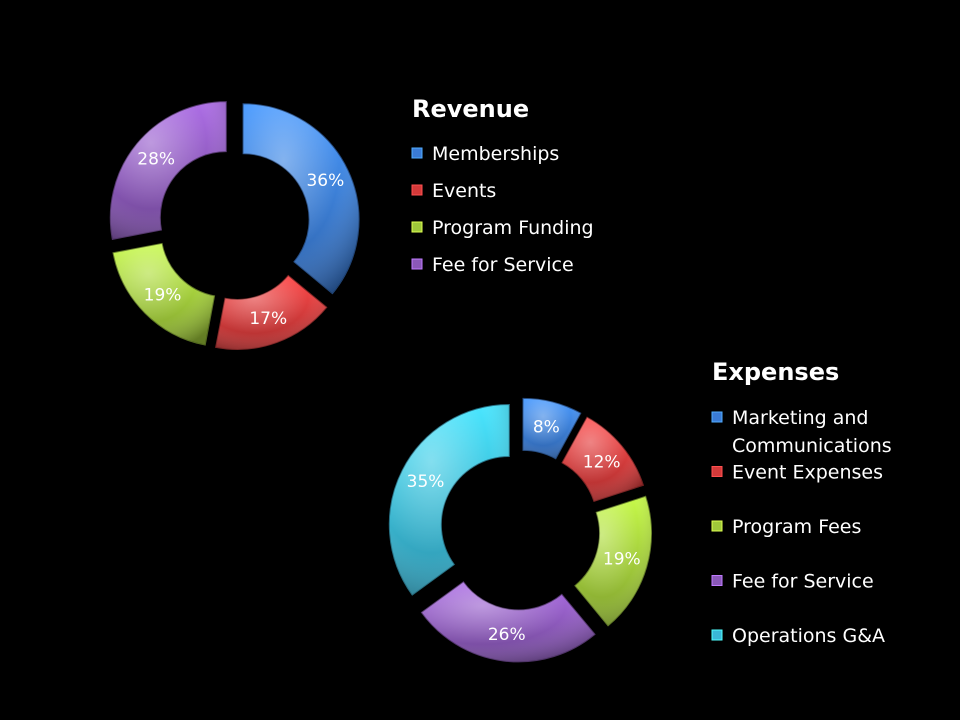 The height and width of the screenshot is (720, 960). What do you see at coordinates (301, 199) in the screenshot?
I see `slice-memberships` at bounding box center [301, 199].